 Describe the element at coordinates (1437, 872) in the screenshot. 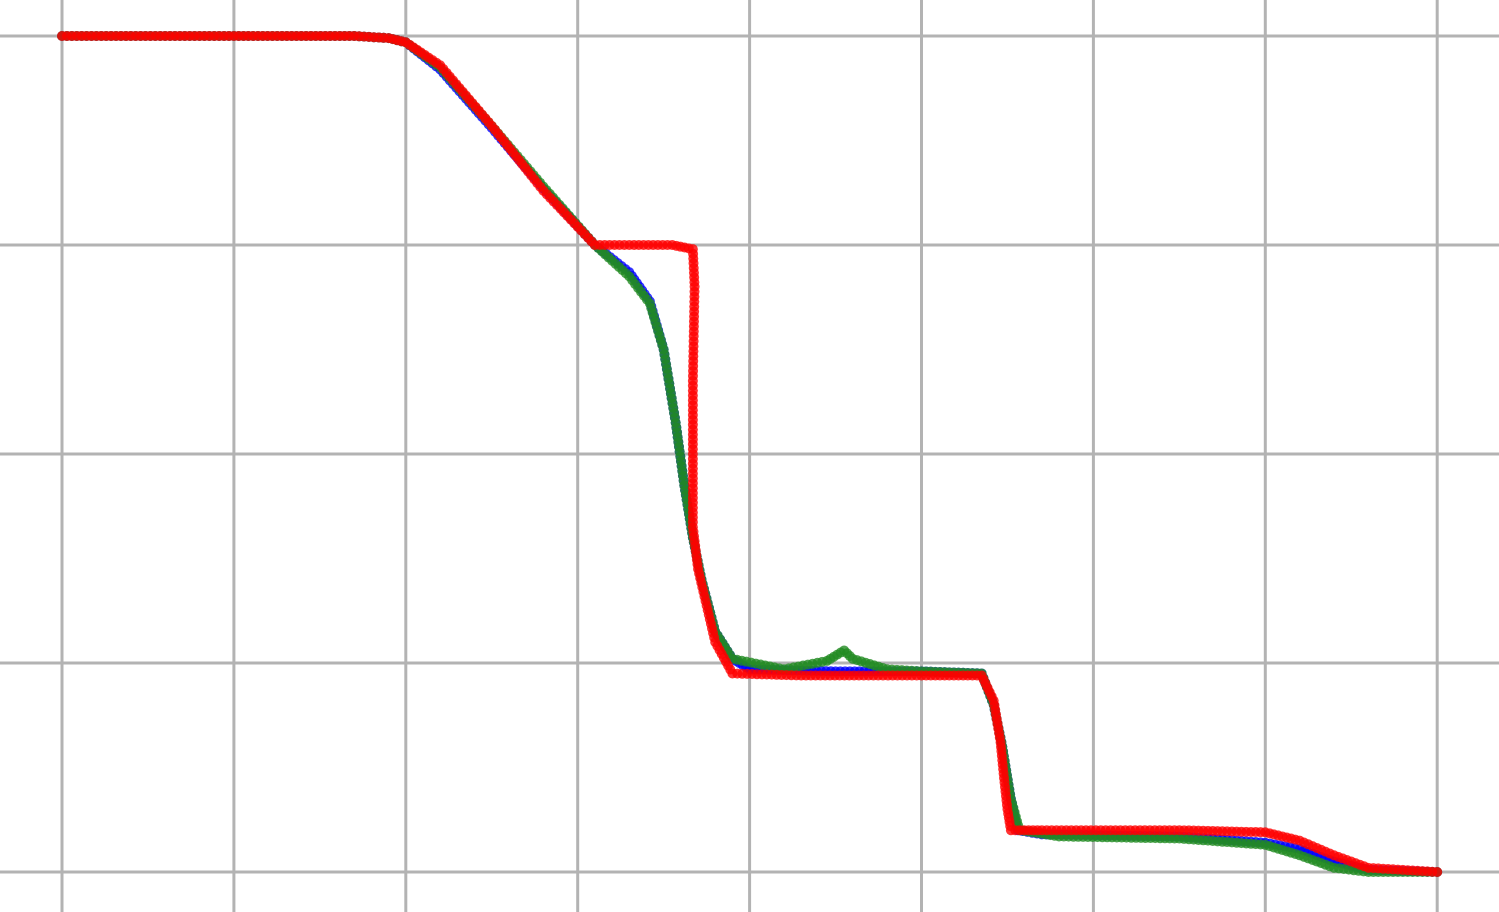

I see `data-point` at that location.